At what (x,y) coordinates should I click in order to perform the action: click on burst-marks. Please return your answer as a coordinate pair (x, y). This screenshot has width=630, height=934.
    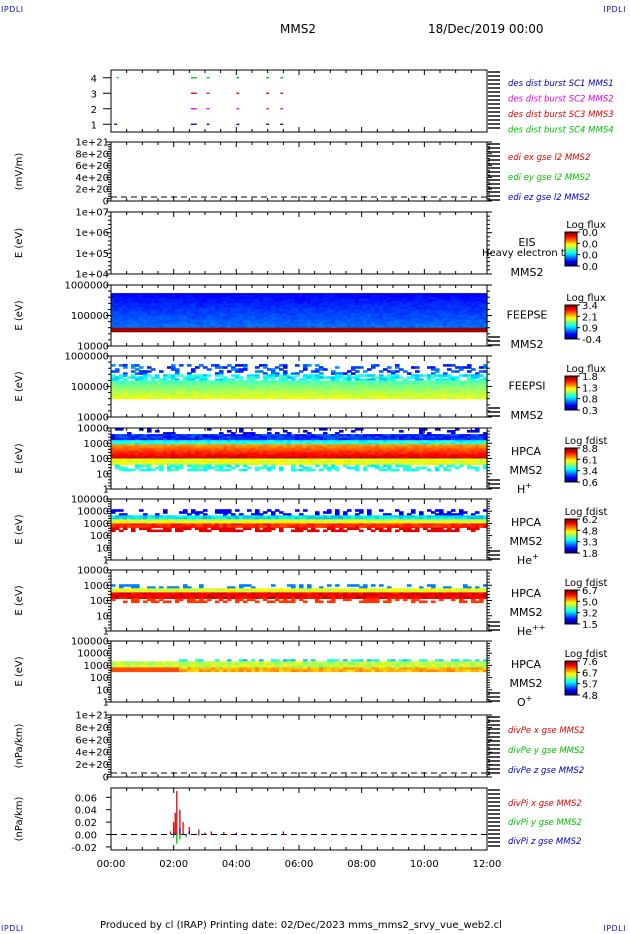
    Looking at the image, I should click on (199, 101).